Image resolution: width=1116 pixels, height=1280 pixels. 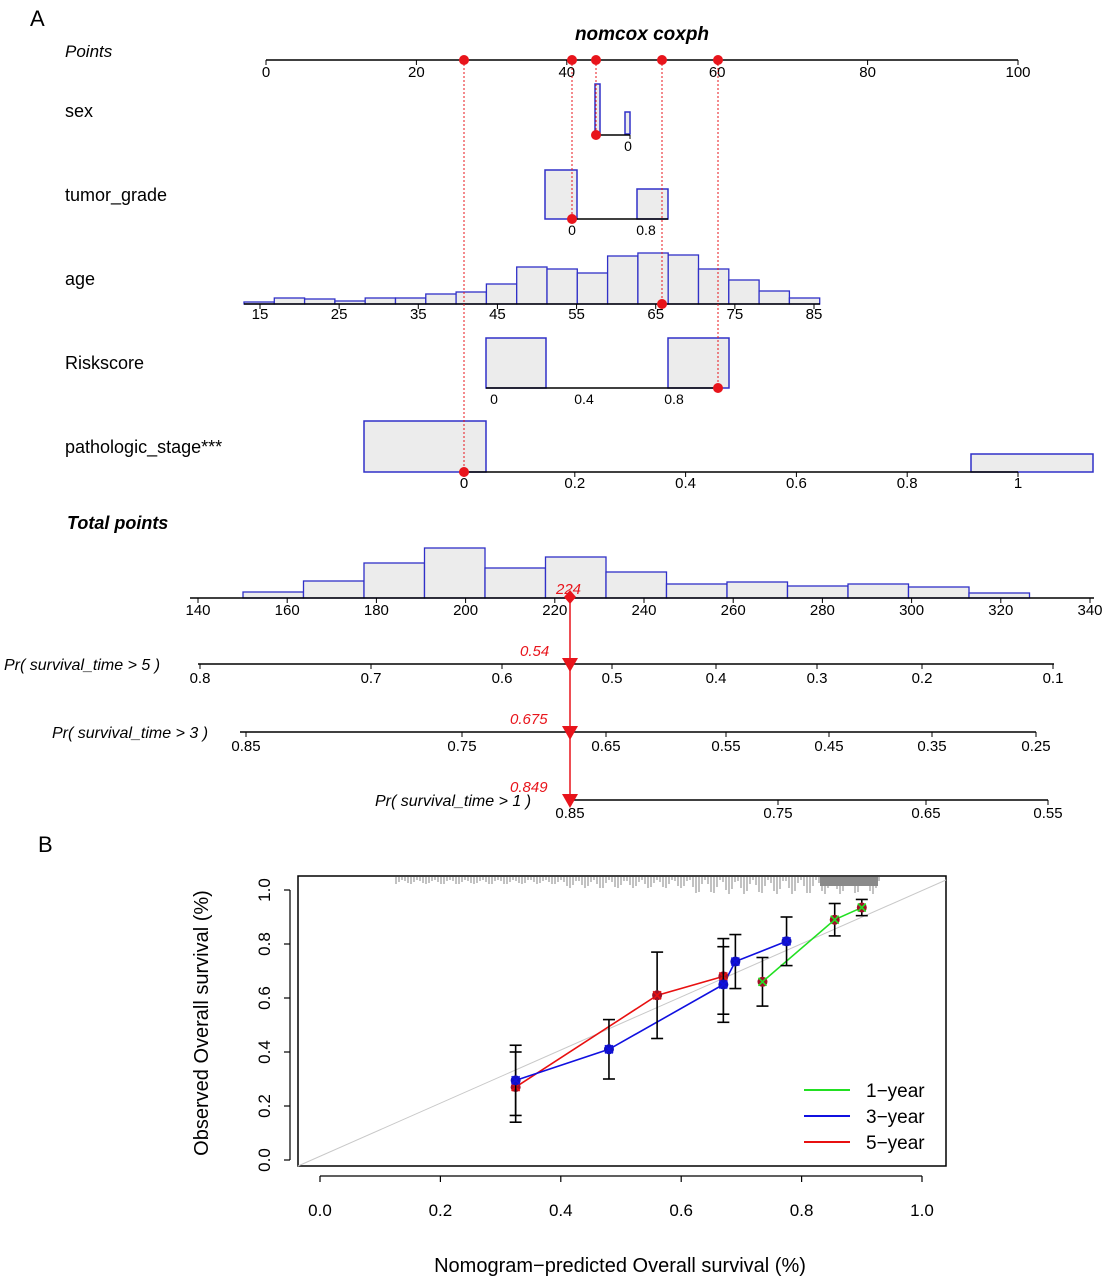 What do you see at coordinates (931, 746) in the screenshot?
I see `survival-3yr-tick-label: 0.35` at bounding box center [931, 746].